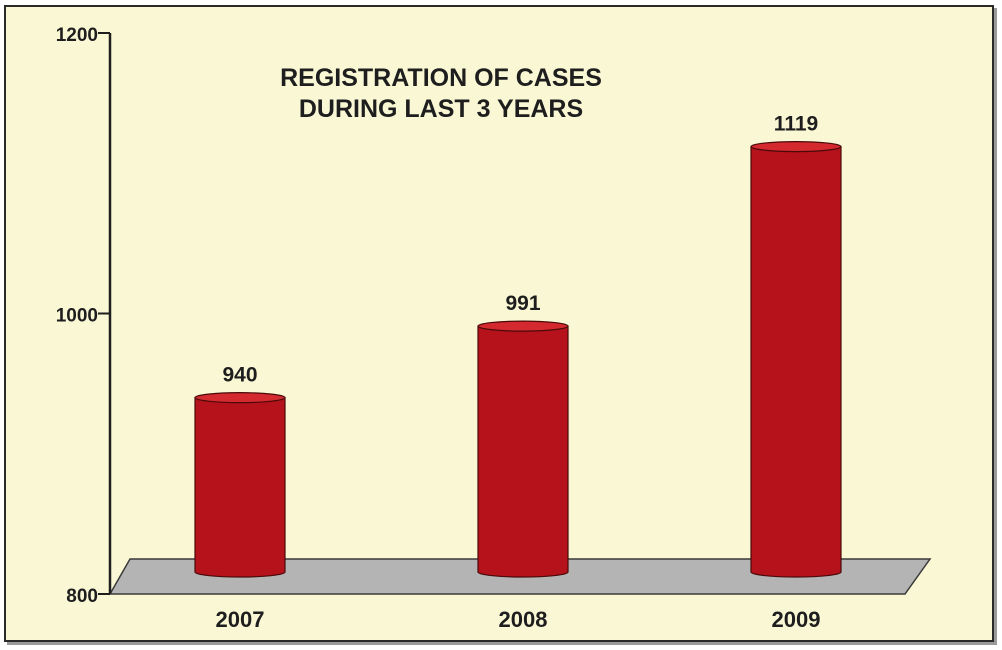  What do you see at coordinates (796, 124) in the screenshot?
I see `bar-value-label: 1119` at bounding box center [796, 124].